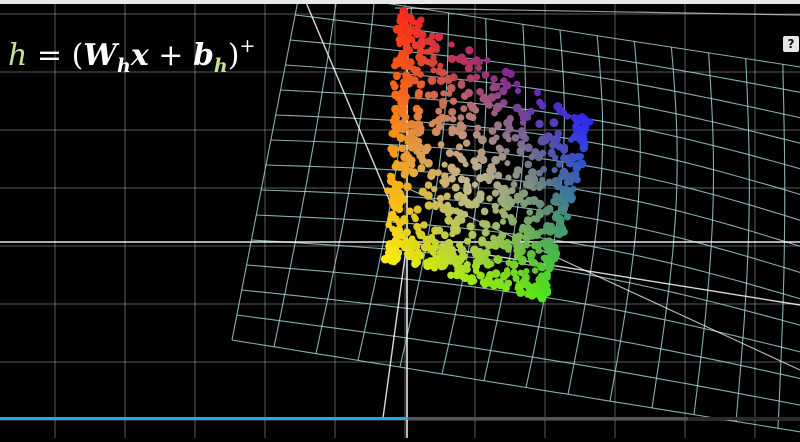  What do you see at coordinates (49, 55) in the screenshot?
I see `formula-equals: =` at bounding box center [49, 55].